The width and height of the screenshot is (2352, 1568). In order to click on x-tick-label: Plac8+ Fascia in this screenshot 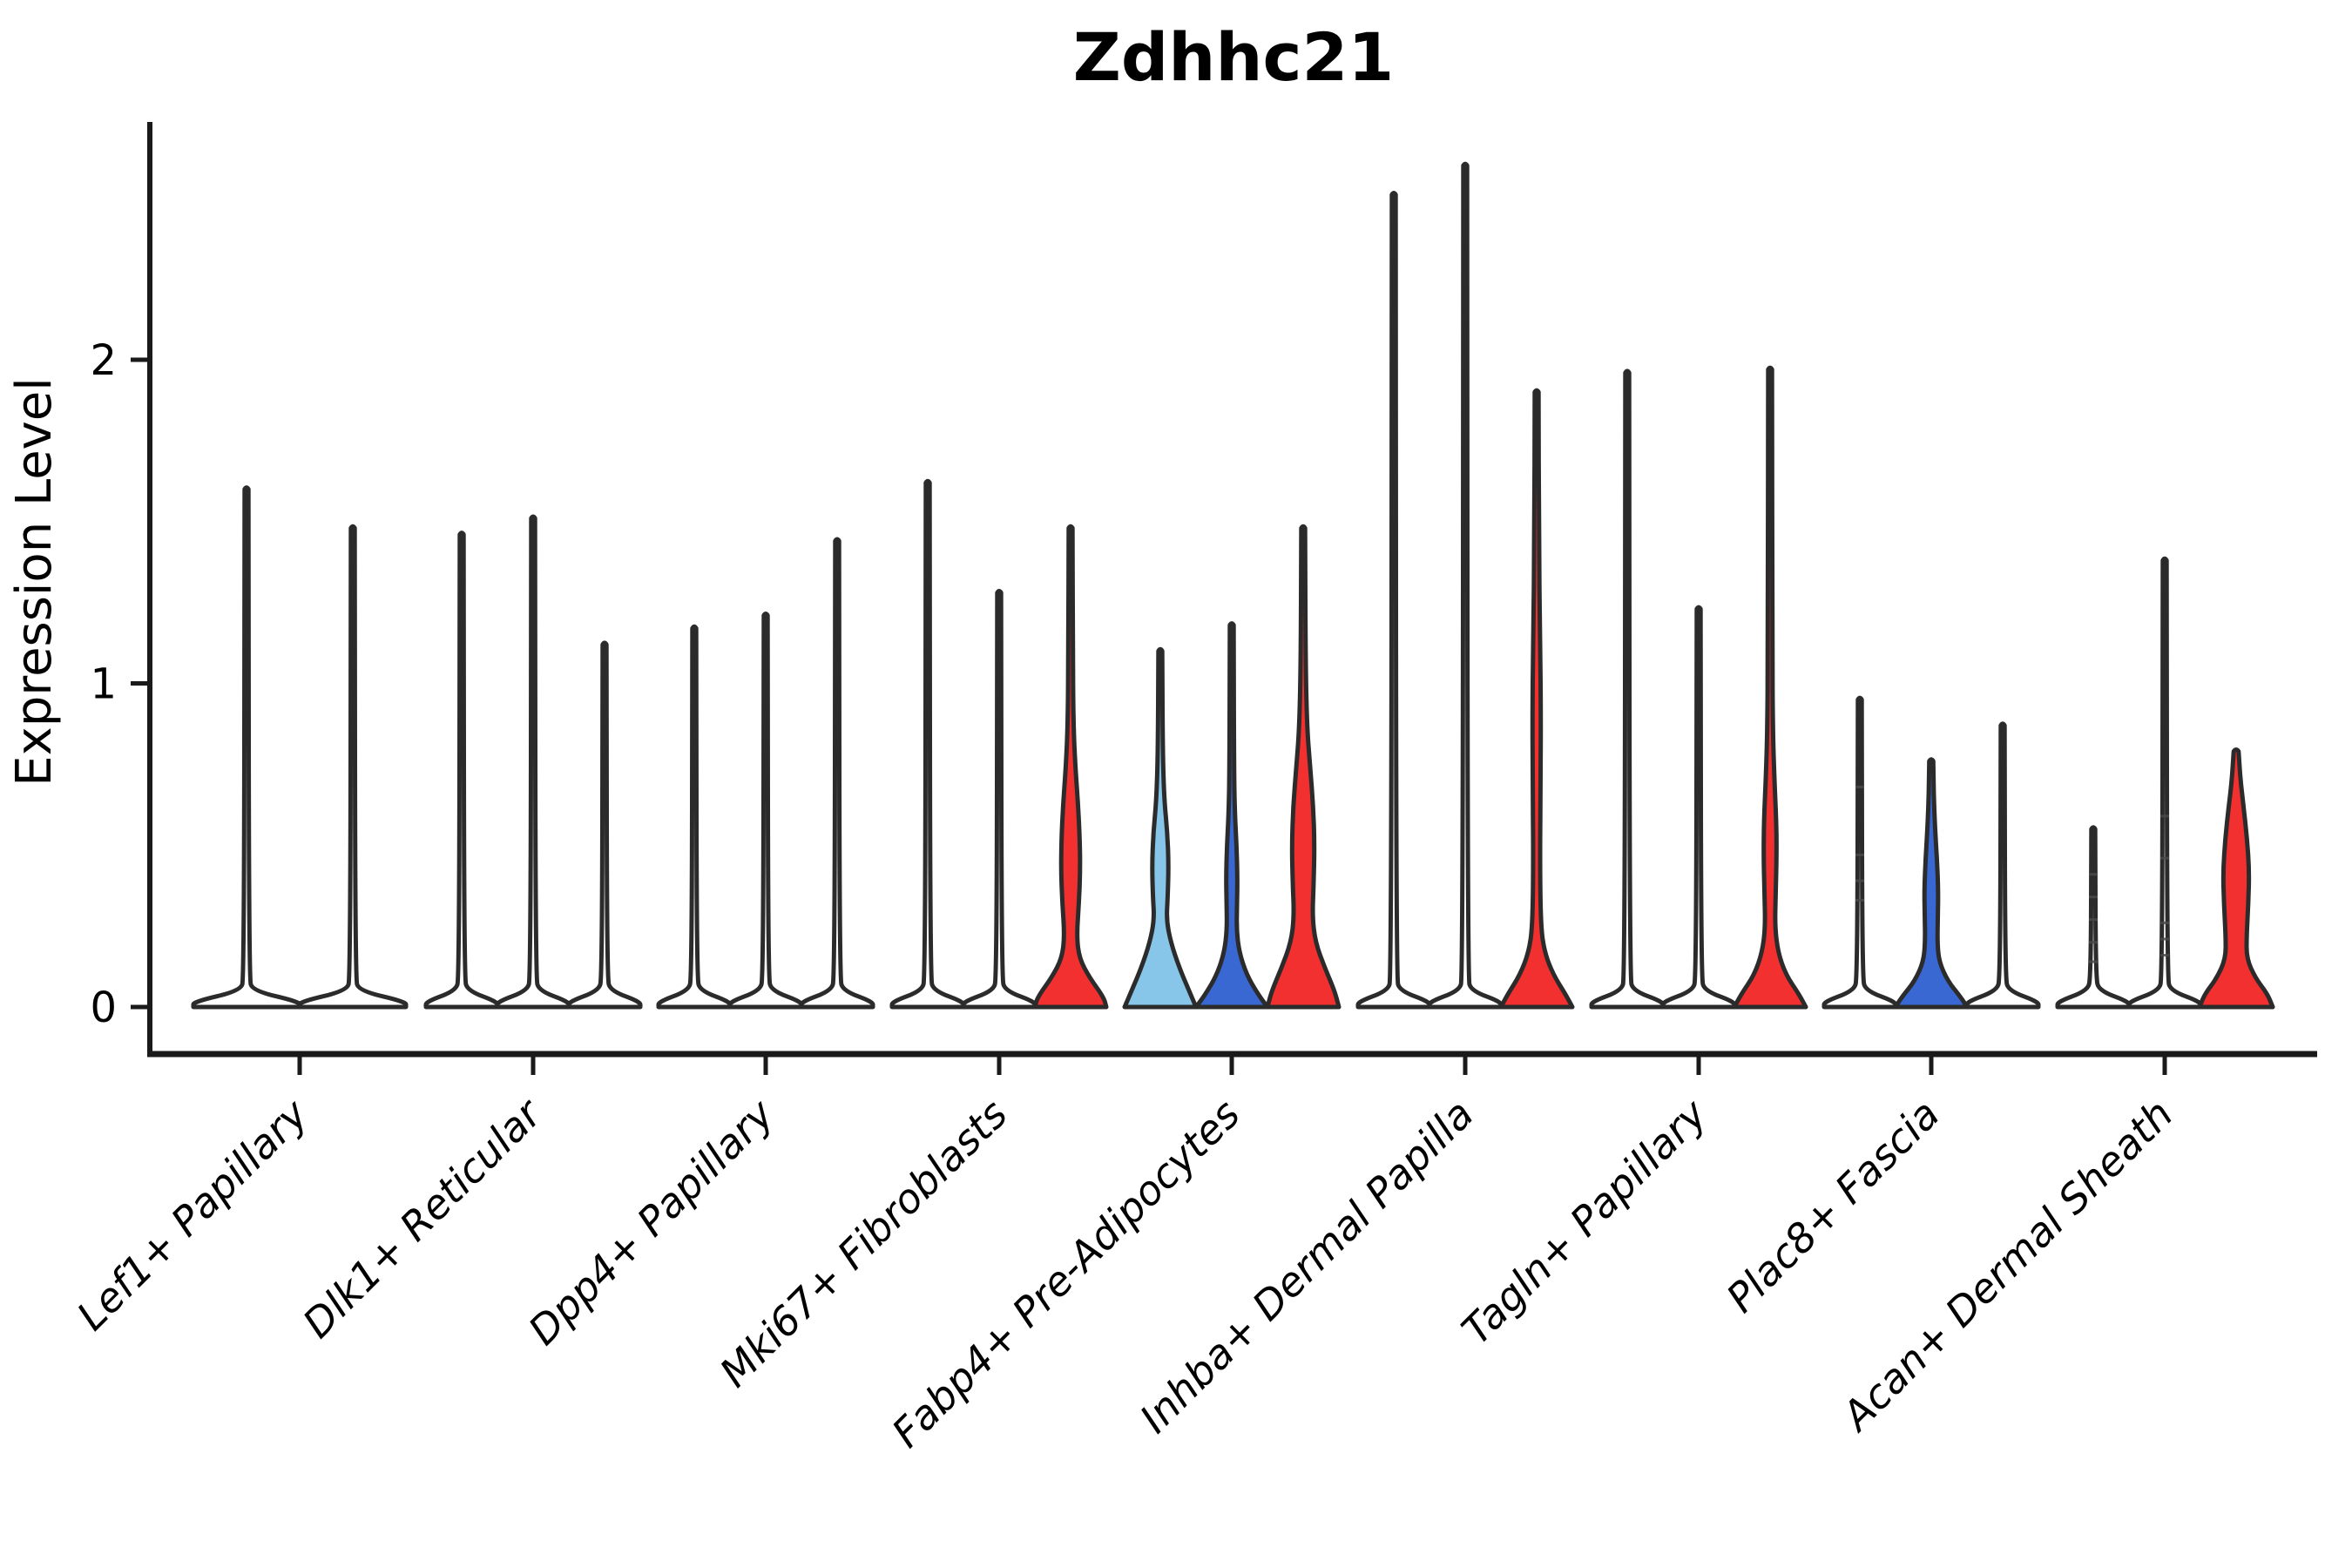, I will do `click(1832, 1206)`.